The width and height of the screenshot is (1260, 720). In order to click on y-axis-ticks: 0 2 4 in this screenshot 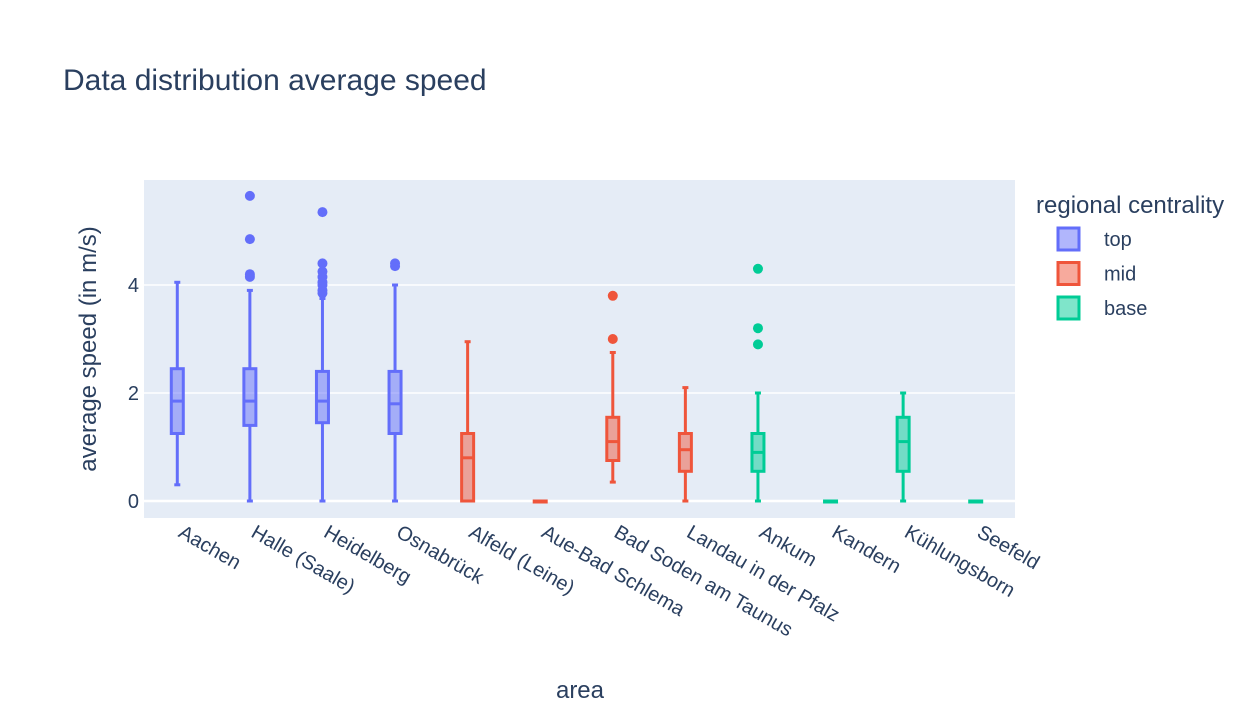, I will do `click(133, 394)`.